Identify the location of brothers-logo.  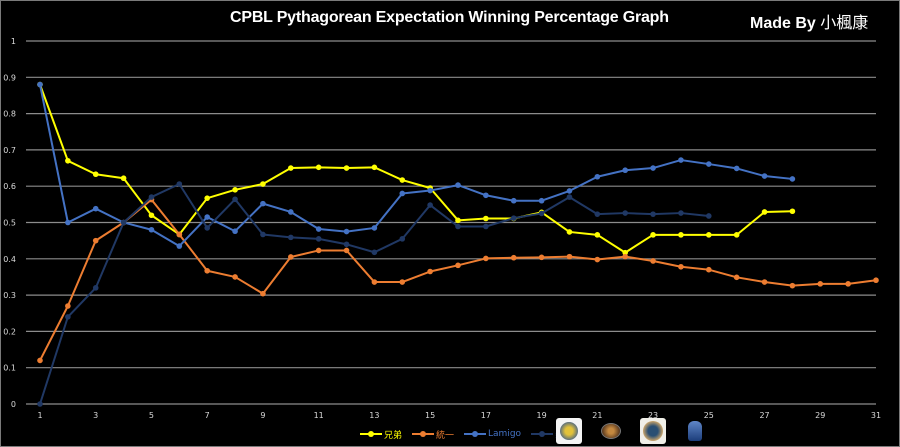
(569, 431).